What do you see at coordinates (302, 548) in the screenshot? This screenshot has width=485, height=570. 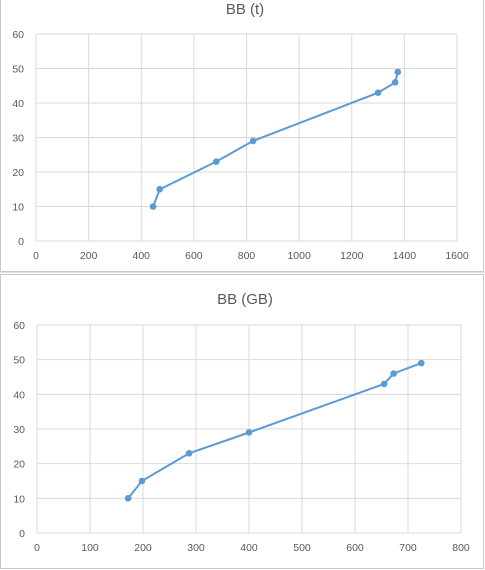 I see `x-tick-label: 500` at bounding box center [302, 548].